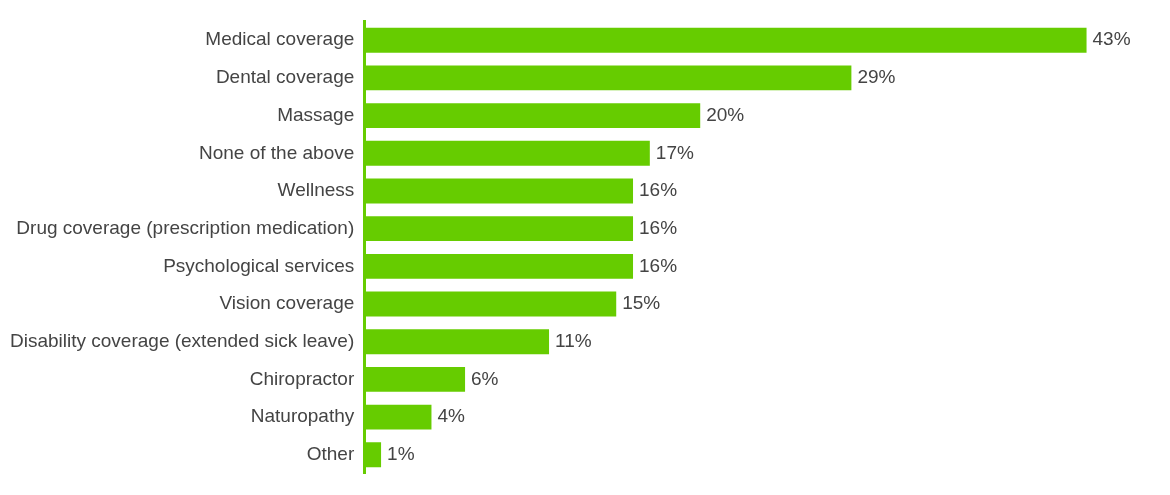  Describe the element at coordinates (876, 77) in the screenshot. I see `data-label: 29%` at that location.